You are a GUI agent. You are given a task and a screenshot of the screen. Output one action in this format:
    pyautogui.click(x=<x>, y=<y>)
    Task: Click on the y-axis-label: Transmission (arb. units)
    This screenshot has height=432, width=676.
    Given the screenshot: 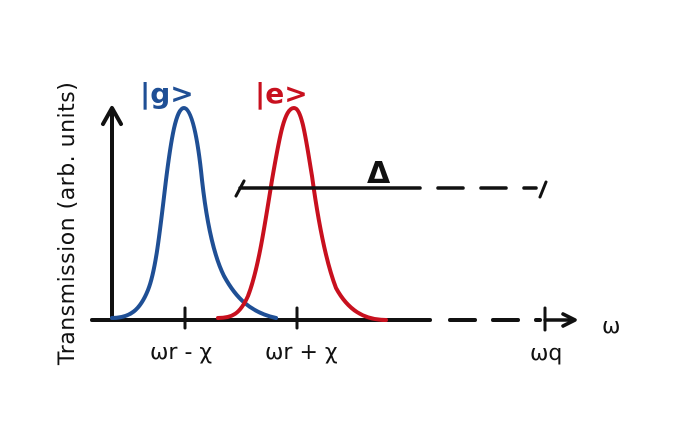 What is the action you would take?
    pyautogui.click(x=67, y=224)
    